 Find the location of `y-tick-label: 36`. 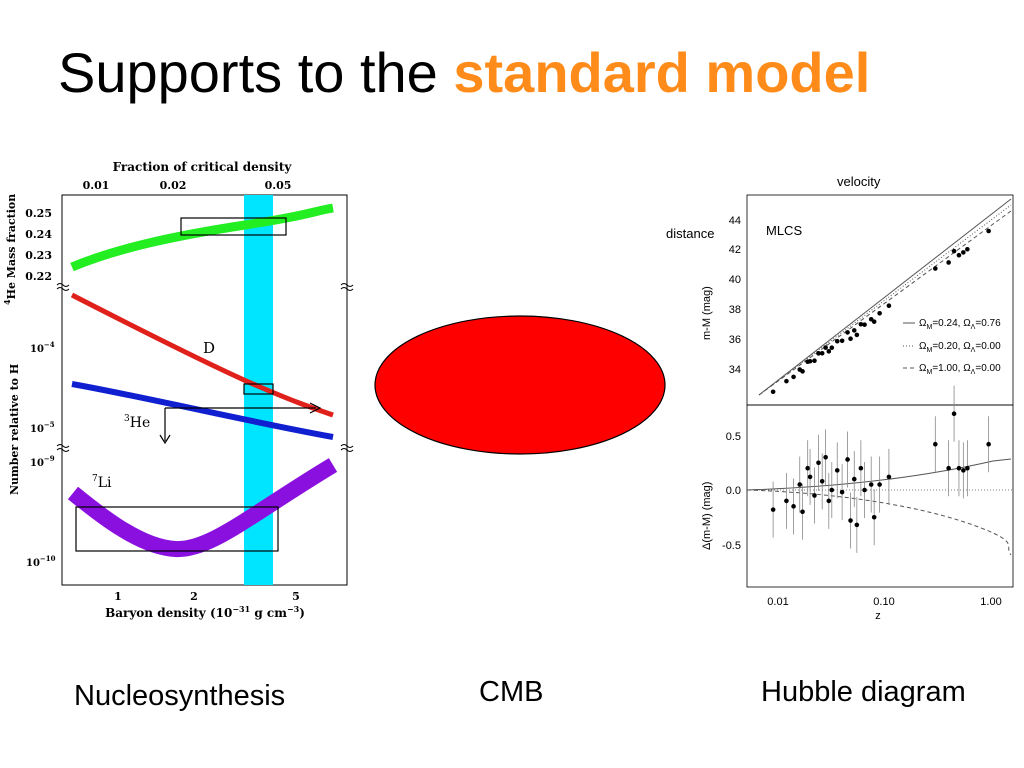

y-tick-label: 36 is located at coordinates (735, 340).